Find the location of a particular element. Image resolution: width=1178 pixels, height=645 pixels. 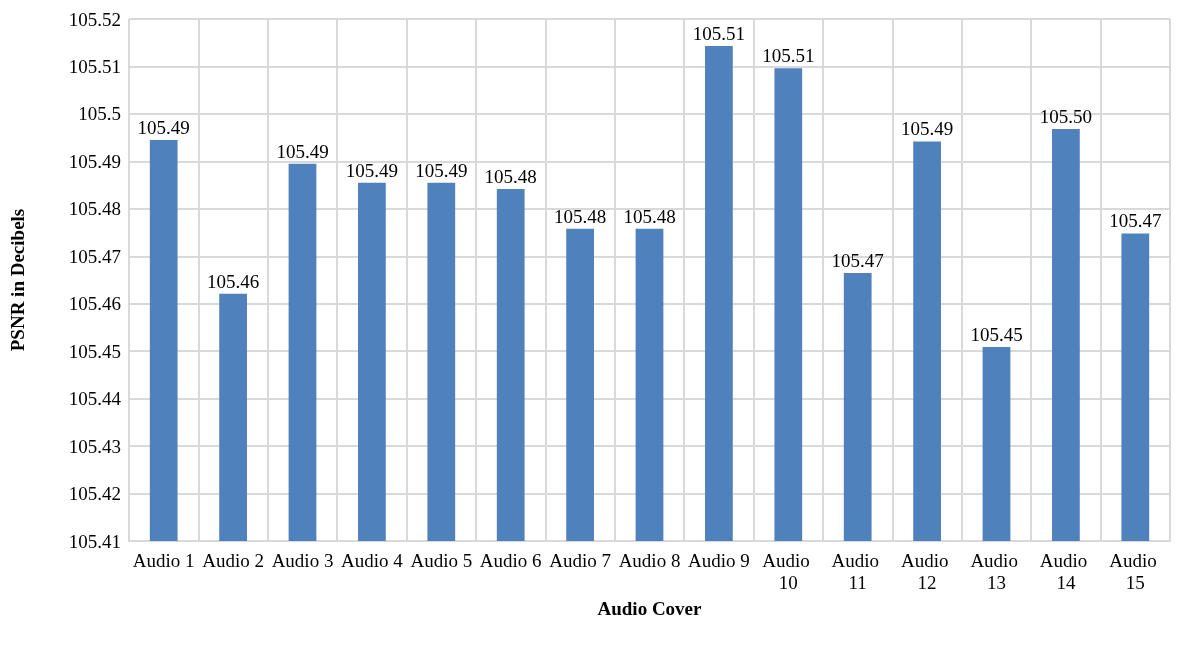

y-tick-label: 105.5 is located at coordinates (99, 114).